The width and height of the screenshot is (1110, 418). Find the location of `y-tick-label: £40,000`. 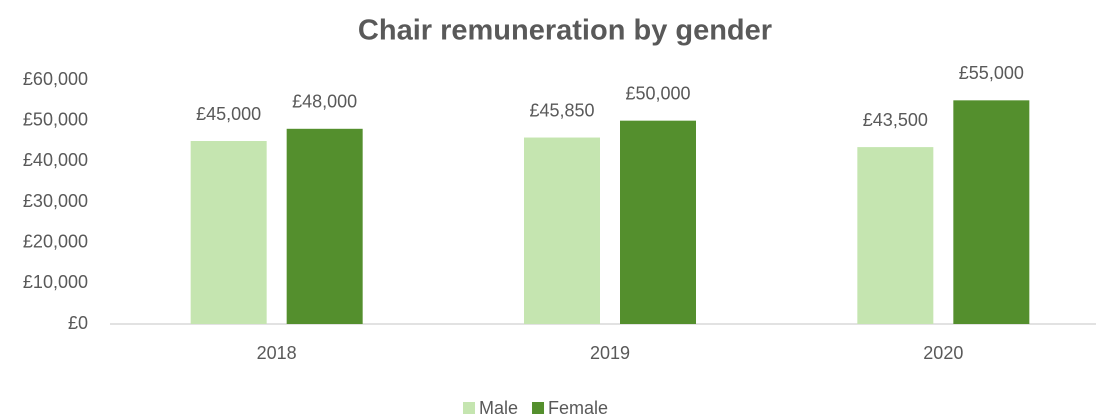

y-tick-label: £40,000 is located at coordinates (55, 160).